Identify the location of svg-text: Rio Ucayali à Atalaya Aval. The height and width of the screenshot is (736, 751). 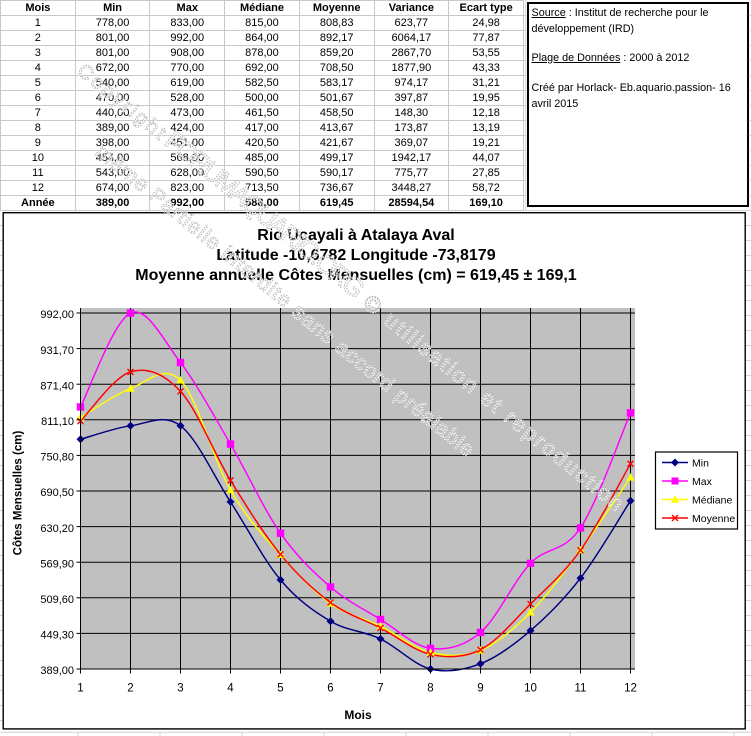
(355, 235).